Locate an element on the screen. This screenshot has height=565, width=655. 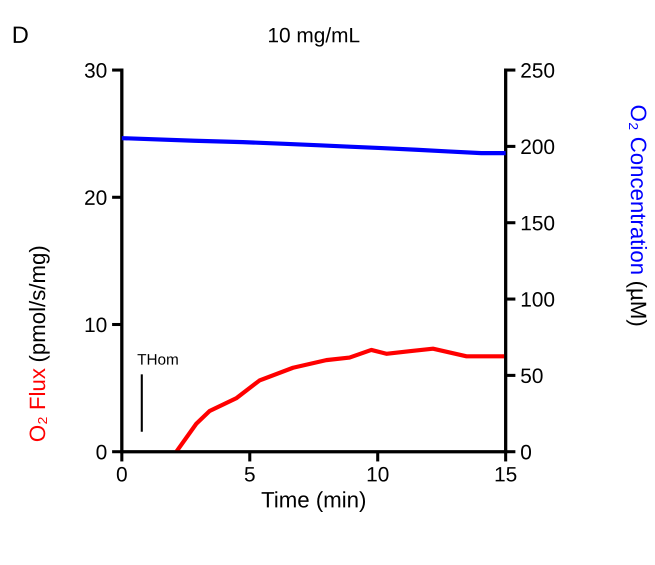
text: O₂ Concentration is located at coordinates (638, 190).